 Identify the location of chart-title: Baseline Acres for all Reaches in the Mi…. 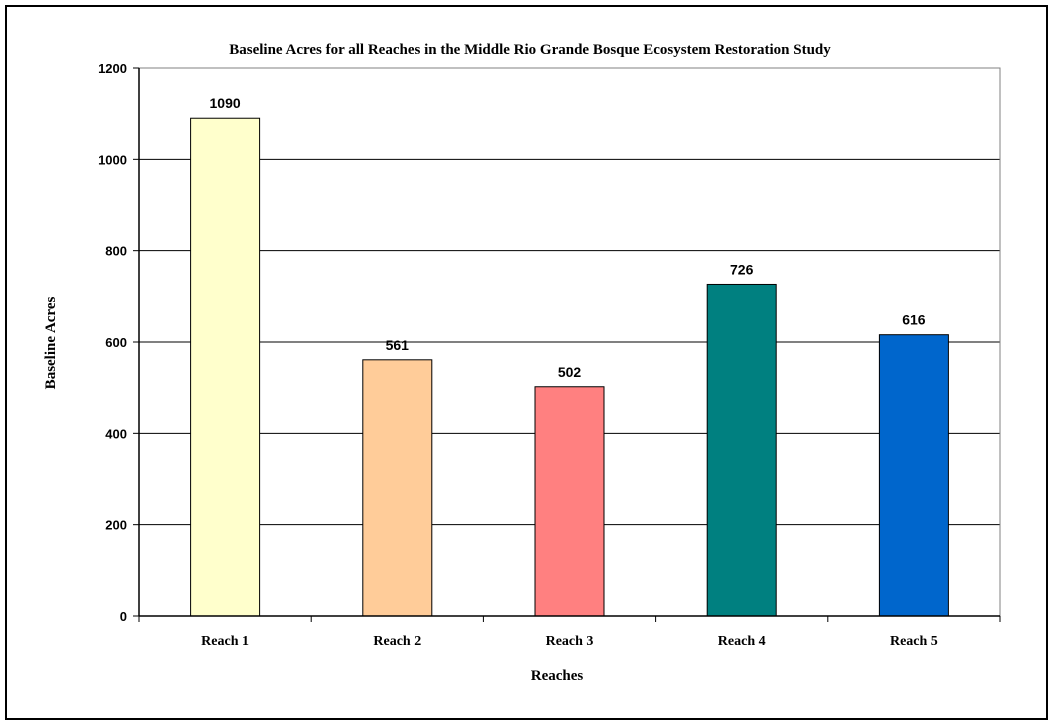
(530, 50).